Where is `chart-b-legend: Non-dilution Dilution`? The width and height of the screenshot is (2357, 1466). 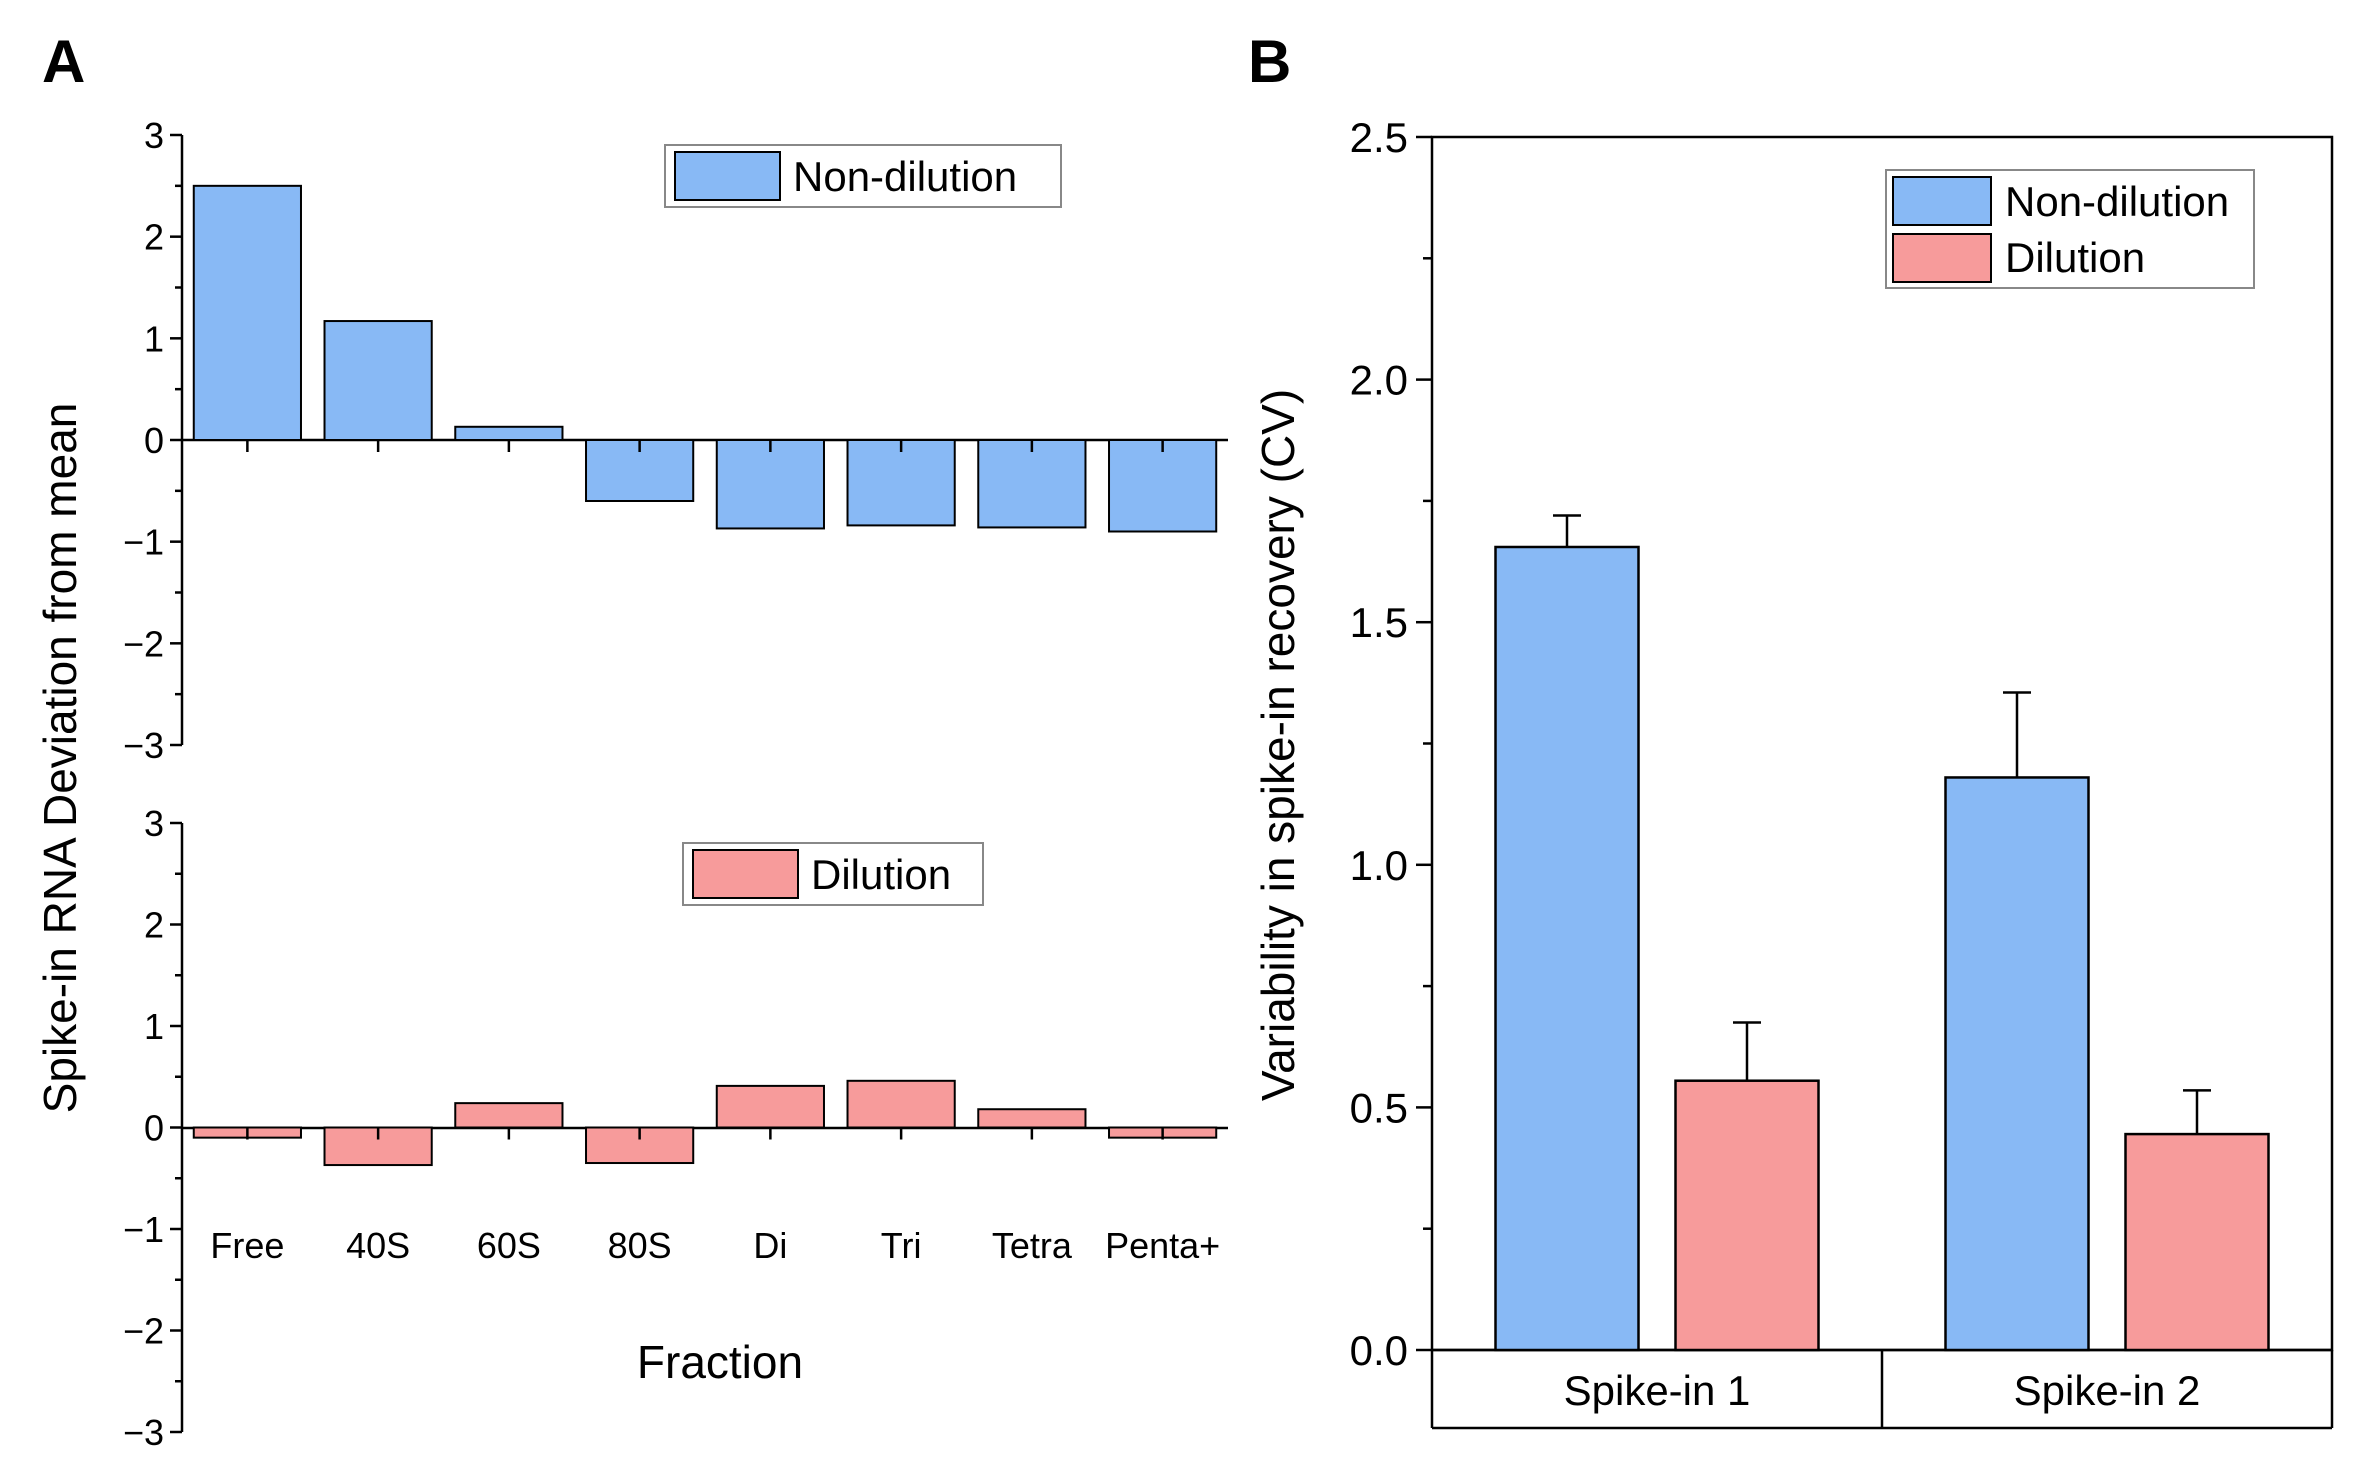 chart-b-legend: Non-dilution Dilution is located at coordinates (2070, 229).